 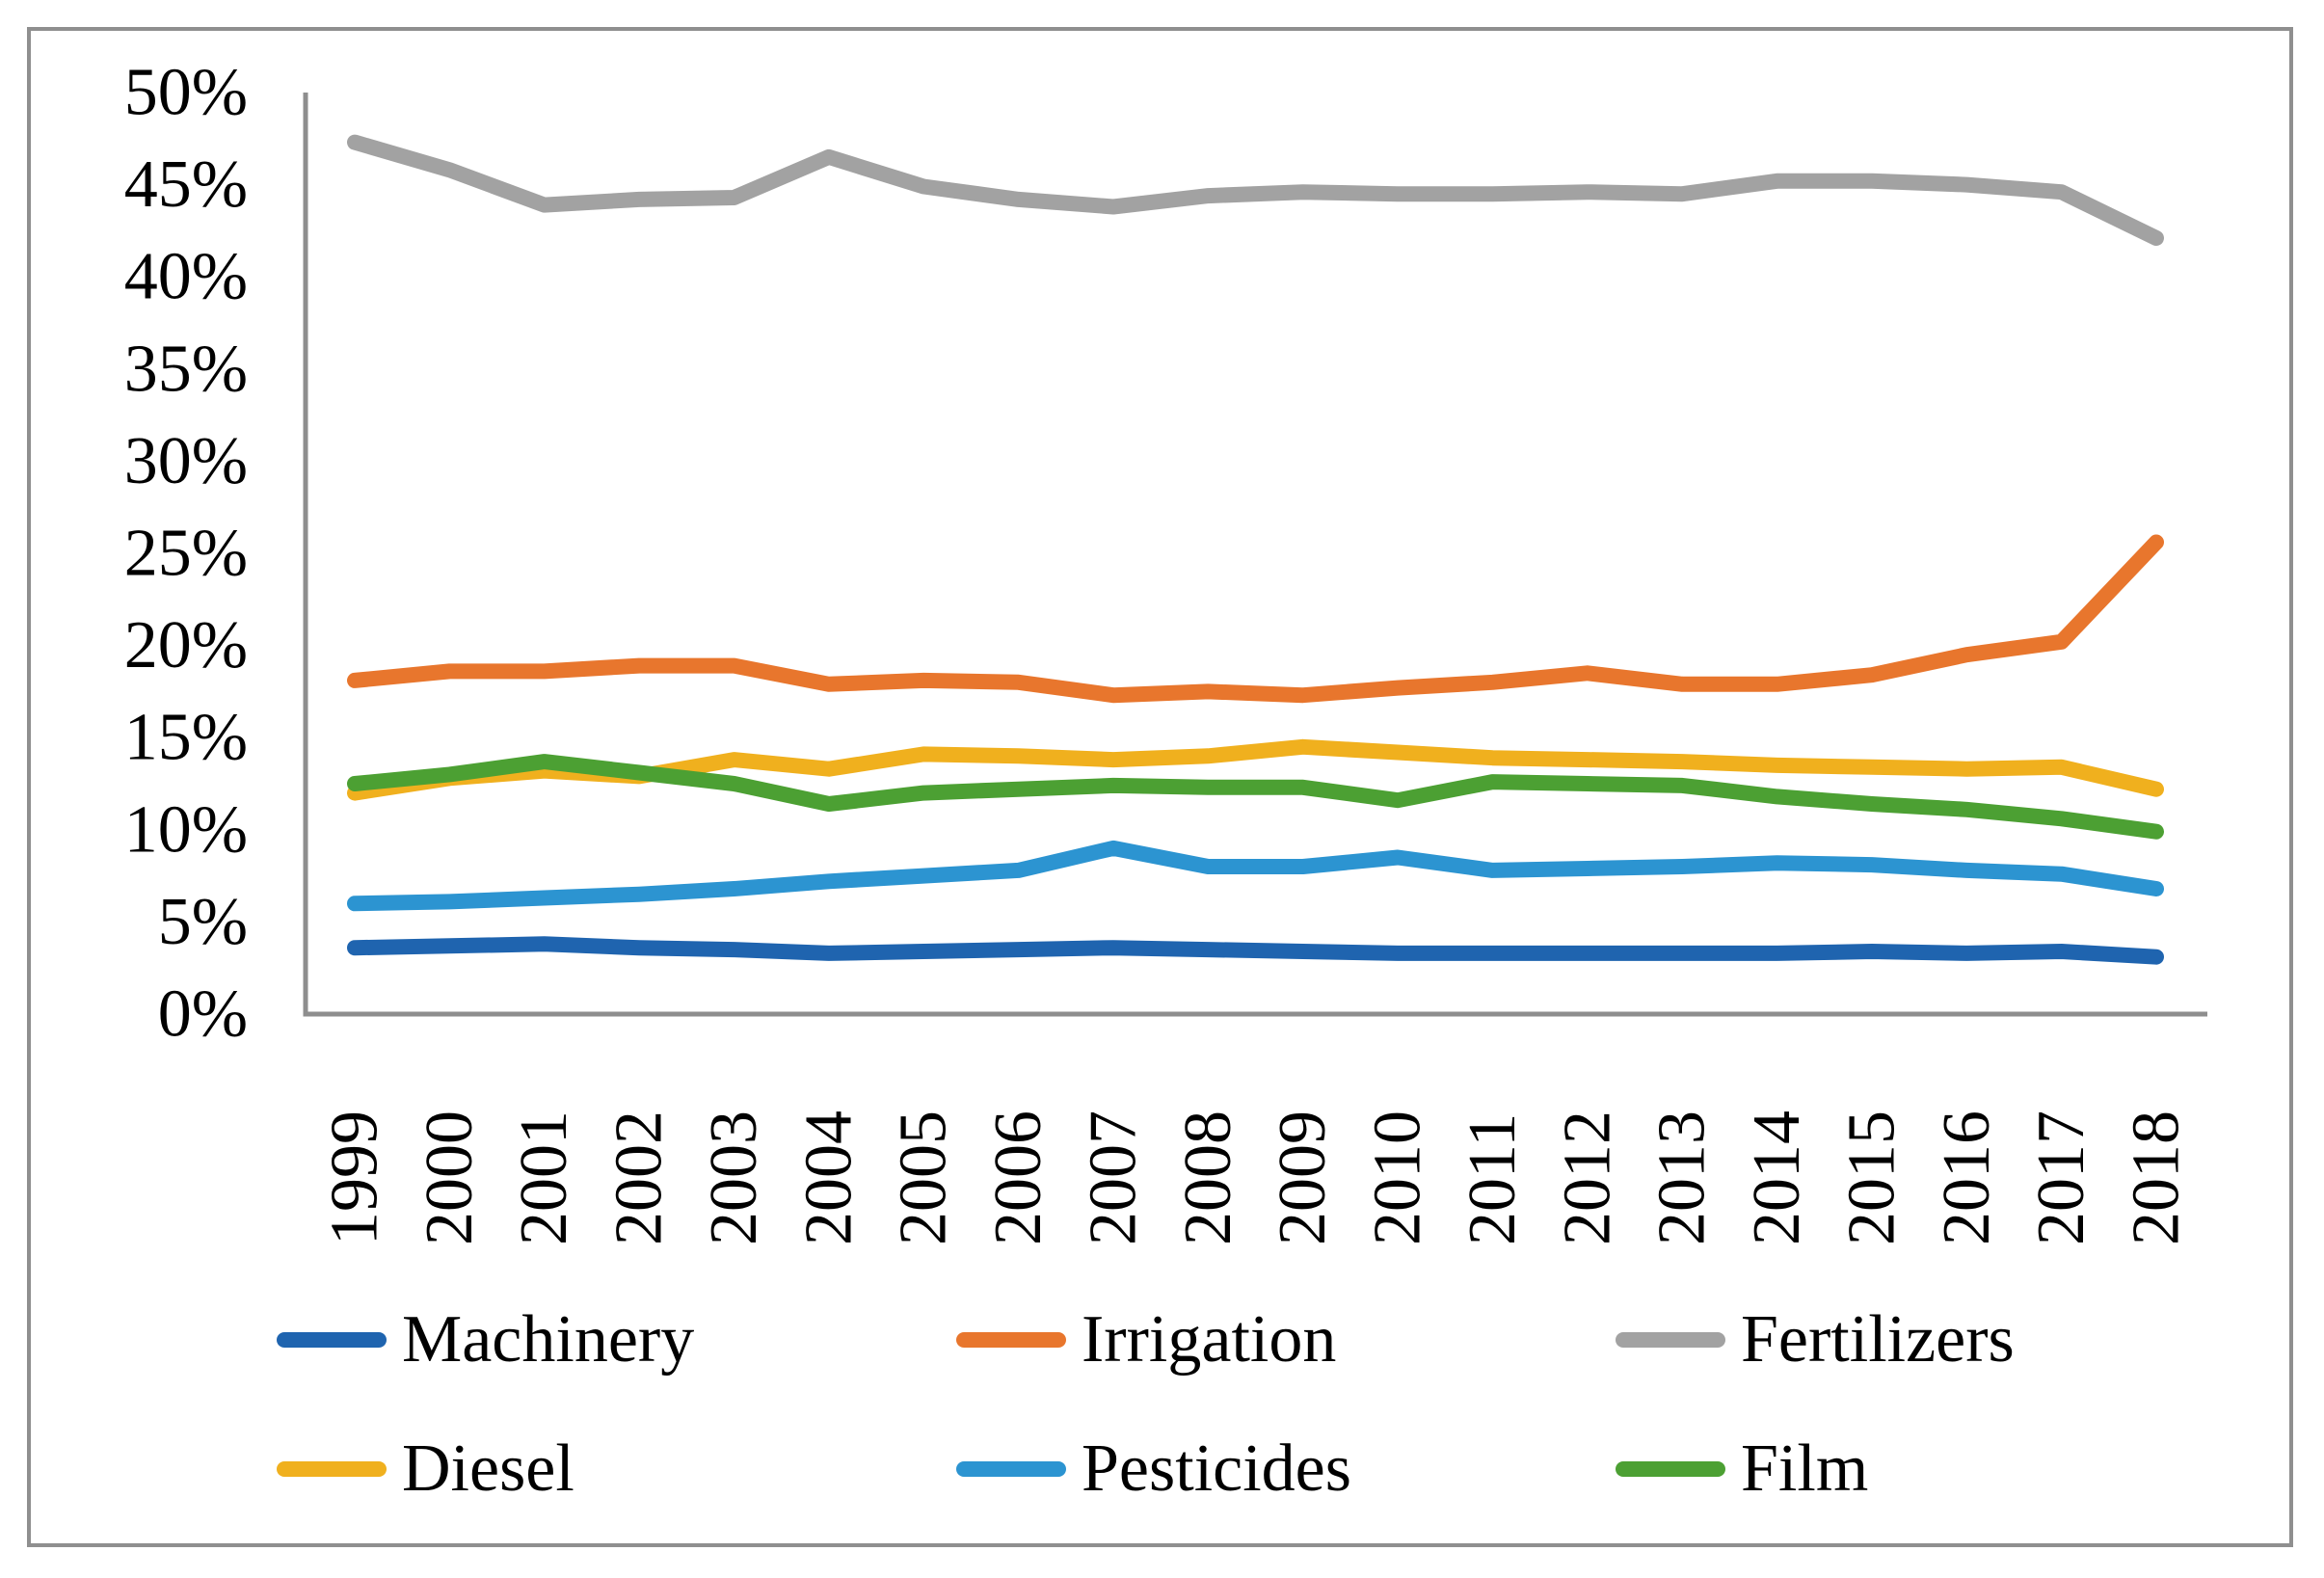 I want to click on x-axis-year-label: 2012, so click(x=1587, y=1177).